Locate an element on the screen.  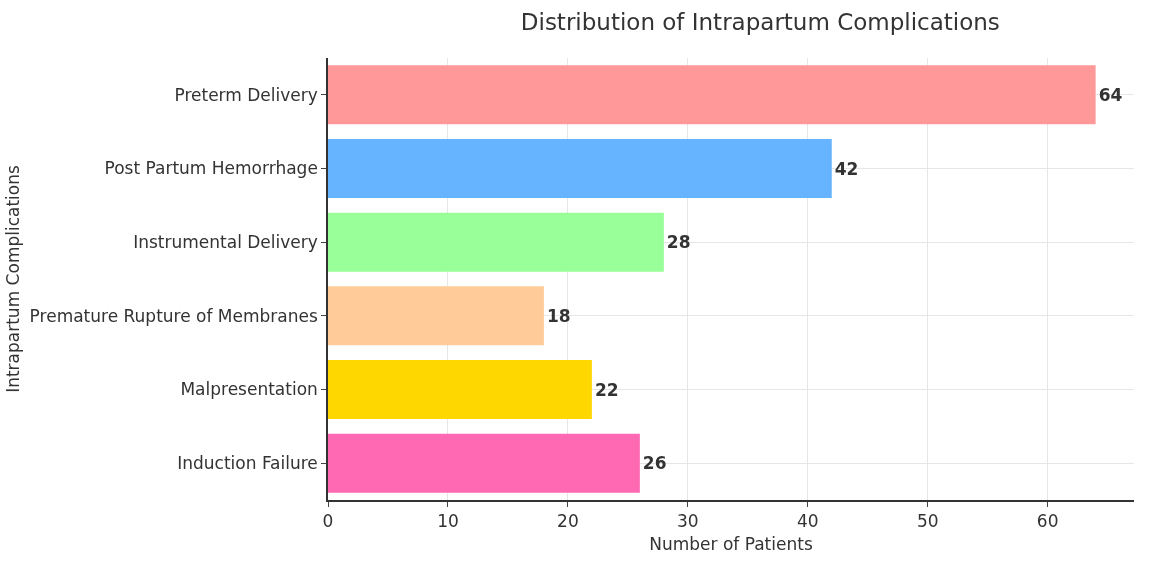
y-tick-label: Malpresentation is located at coordinates (249, 389).